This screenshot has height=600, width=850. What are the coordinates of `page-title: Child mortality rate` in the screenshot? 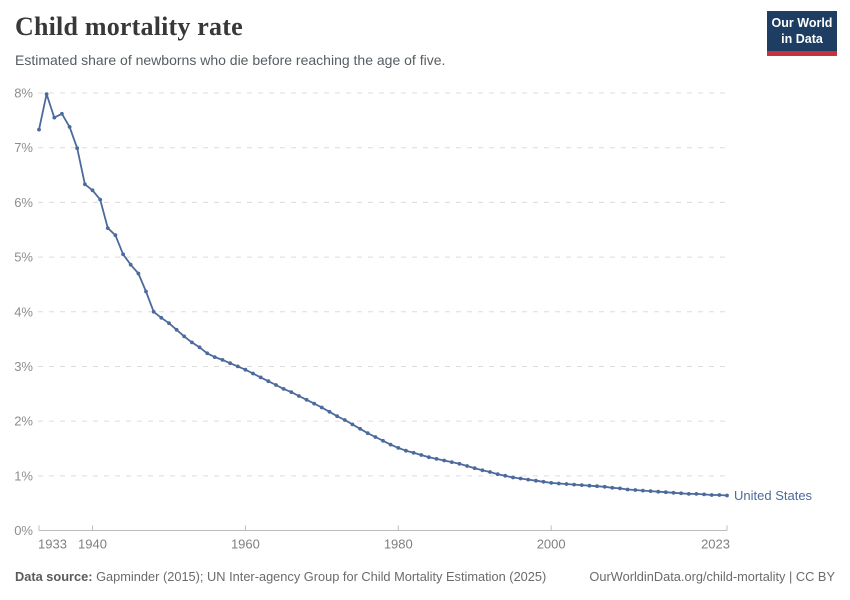 It's located at (129, 26).